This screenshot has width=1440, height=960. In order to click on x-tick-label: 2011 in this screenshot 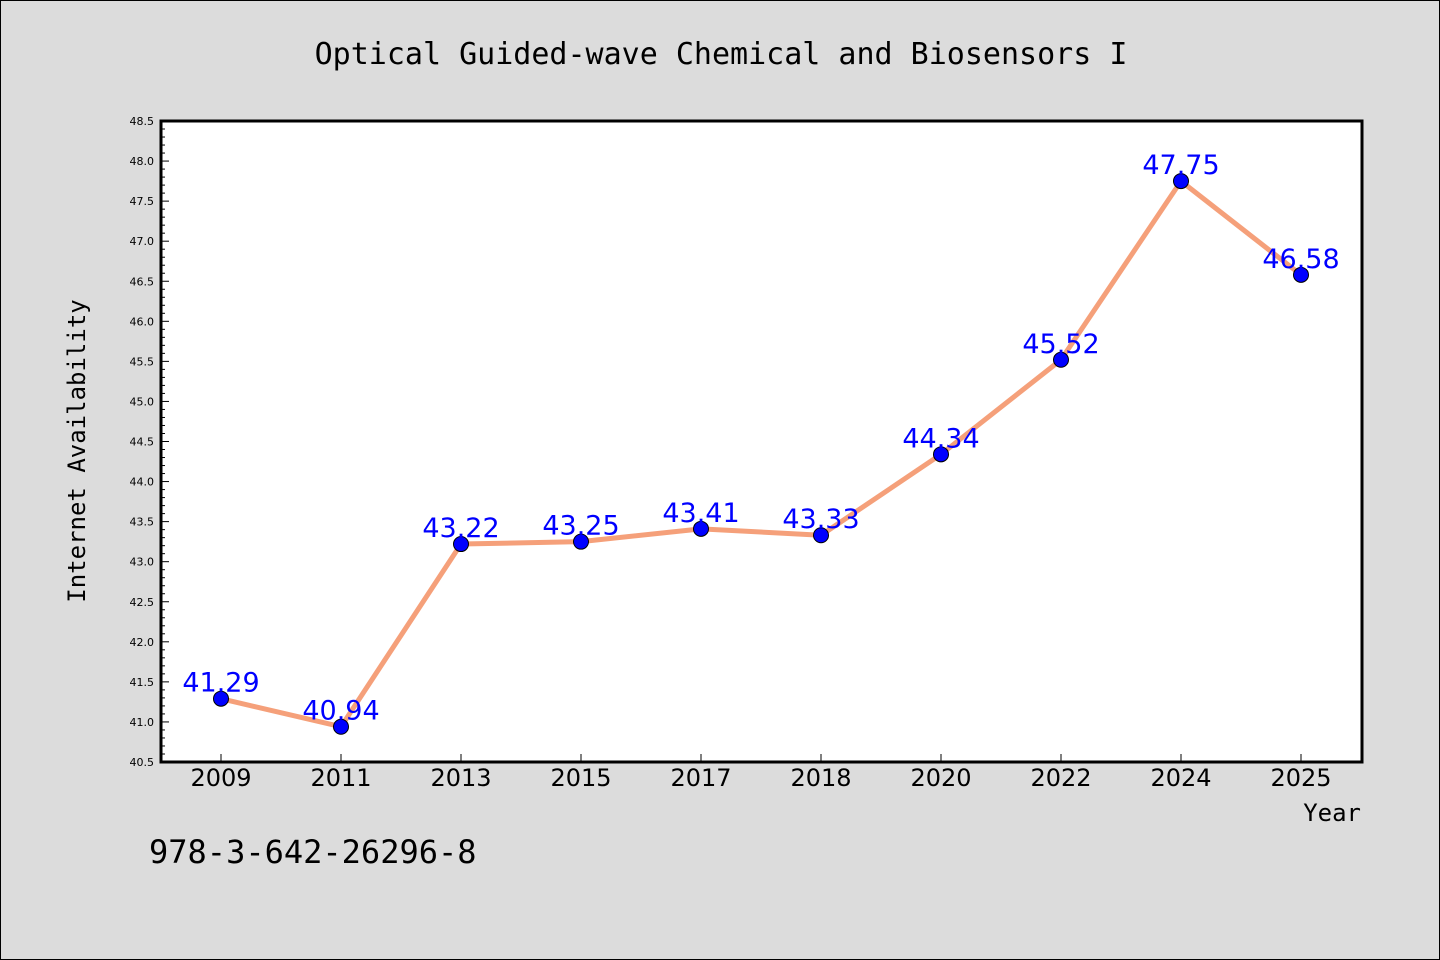, I will do `click(340, 778)`.